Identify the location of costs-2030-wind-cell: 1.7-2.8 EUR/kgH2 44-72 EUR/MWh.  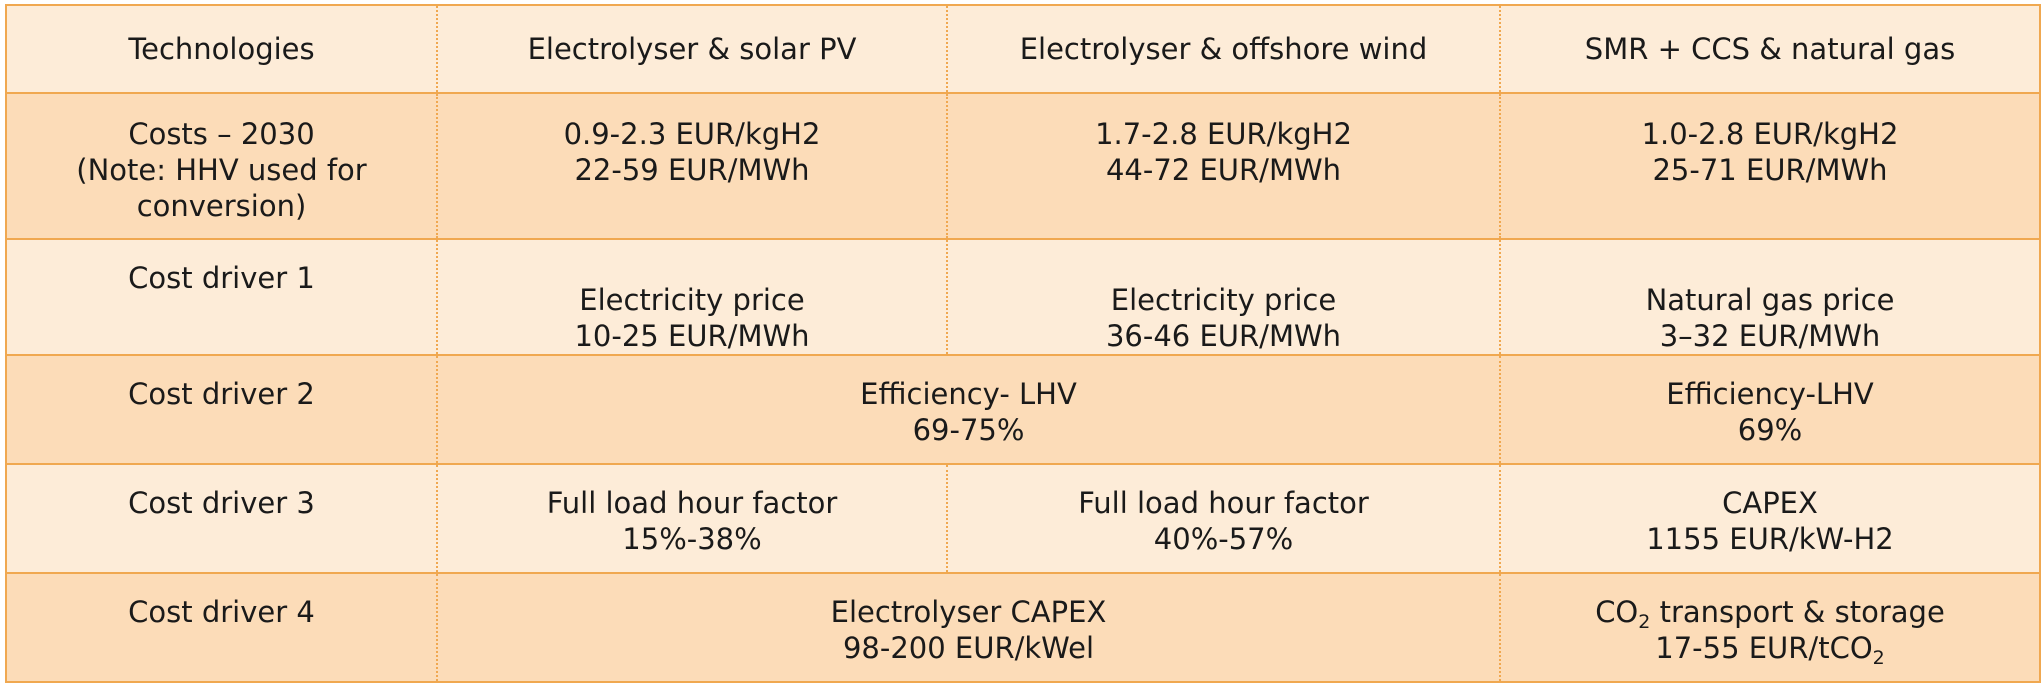
(1223, 166).